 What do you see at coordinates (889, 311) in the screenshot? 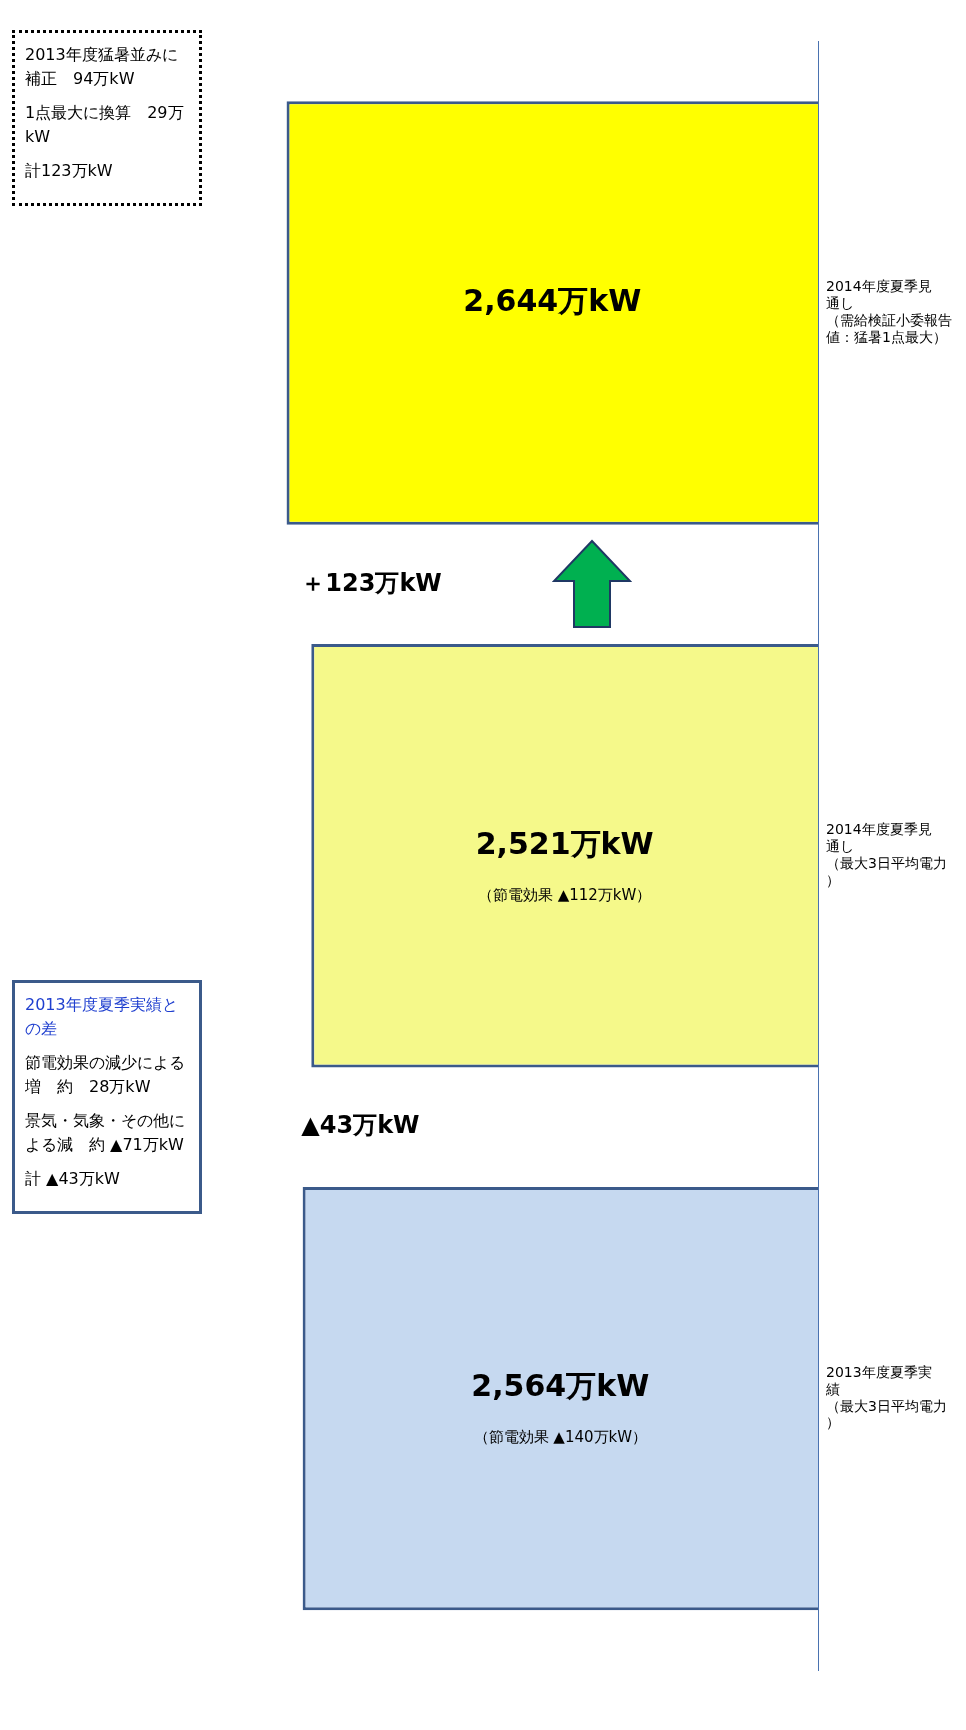
I see `y-tick-label: 2014年度夏季見通し（需給検証小委報告値：猛暑1点最大）` at bounding box center [889, 311].